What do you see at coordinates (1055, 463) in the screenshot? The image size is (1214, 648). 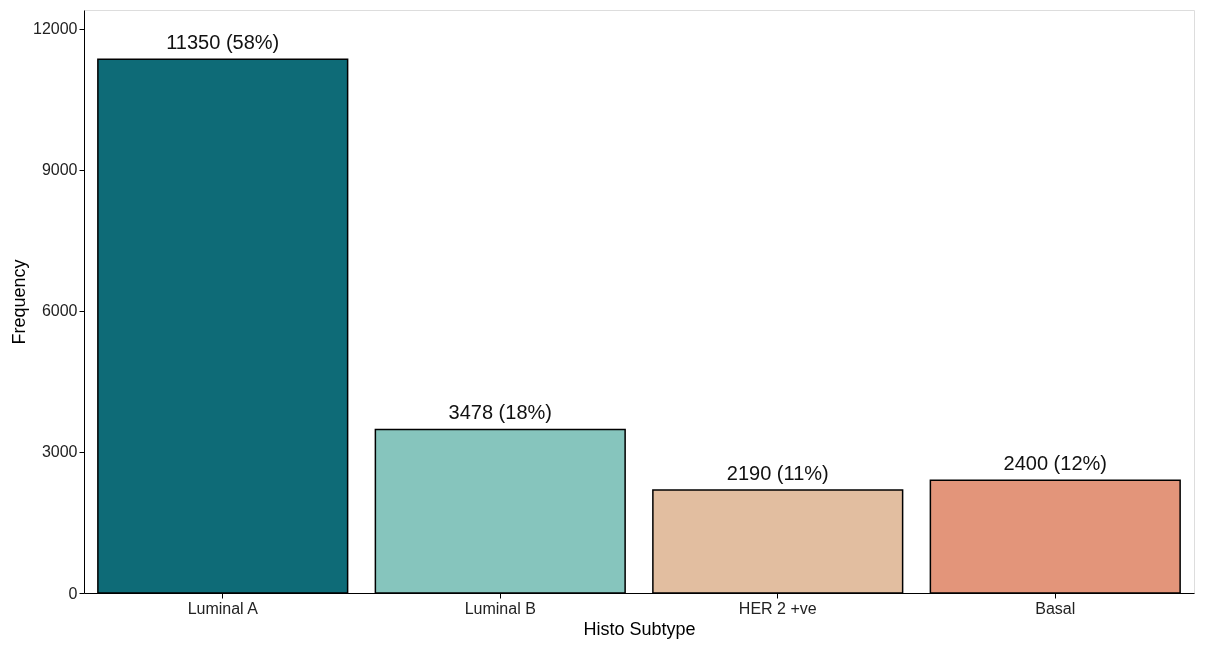 I see `data-label: 2400 (12%)` at bounding box center [1055, 463].